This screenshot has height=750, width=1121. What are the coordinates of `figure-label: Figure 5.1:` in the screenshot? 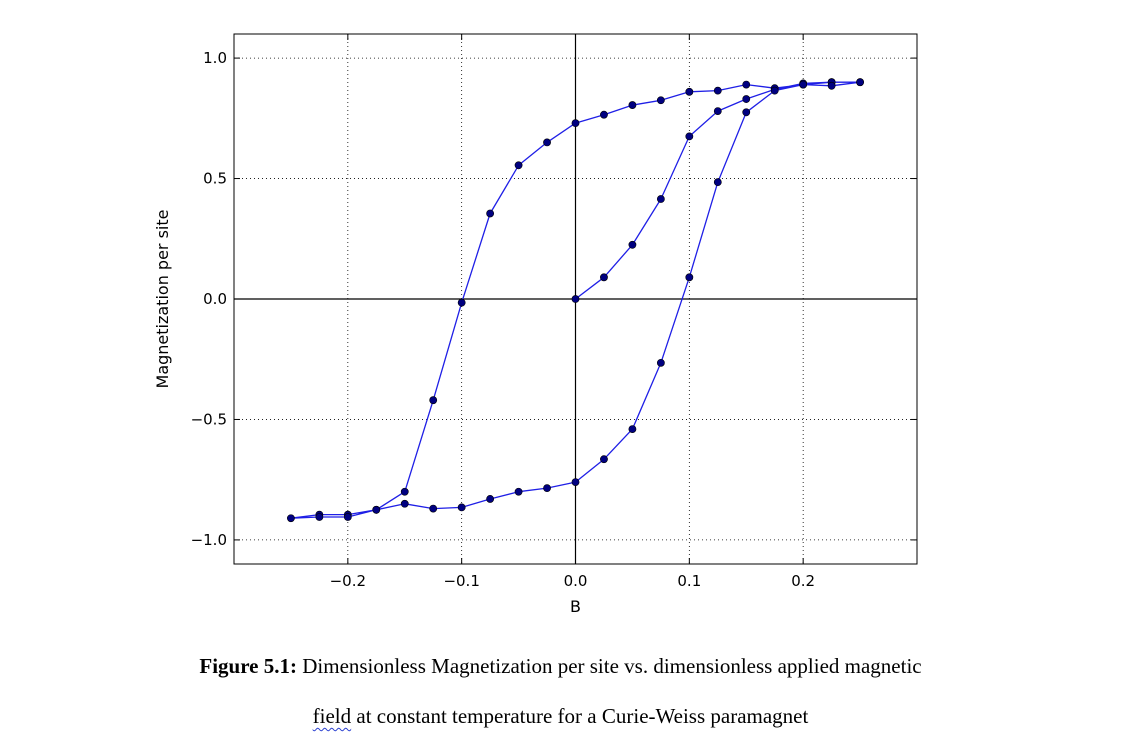 It's located at (248, 666).